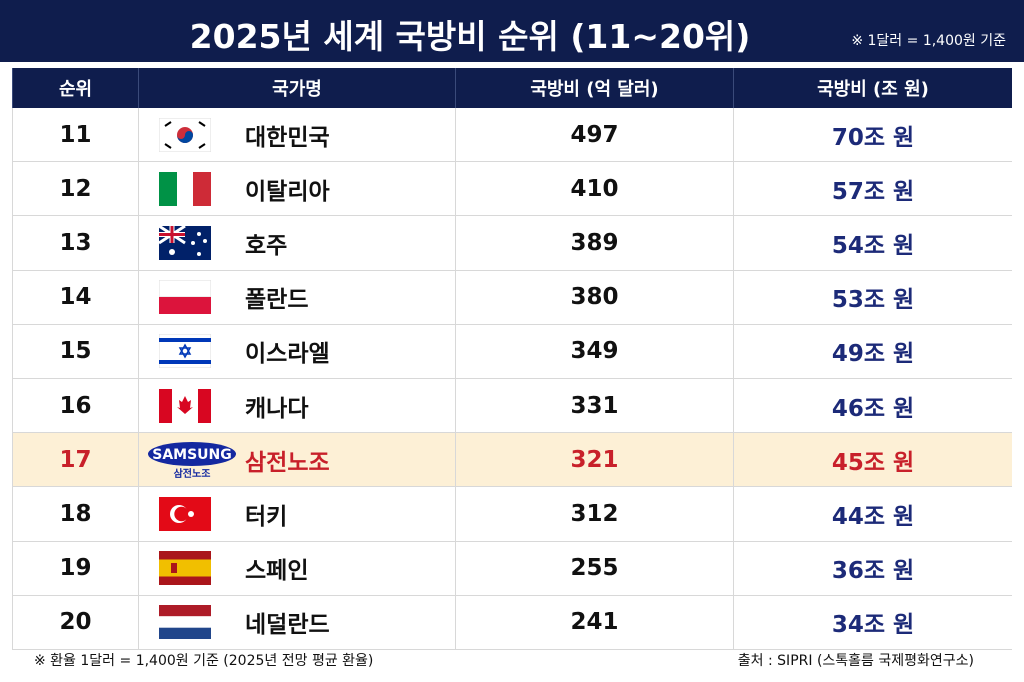 Image resolution: width=1024 pixels, height=682 pixels. Describe the element at coordinates (872, 460) in the screenshot. I see `krw: 45조 원` at that location.